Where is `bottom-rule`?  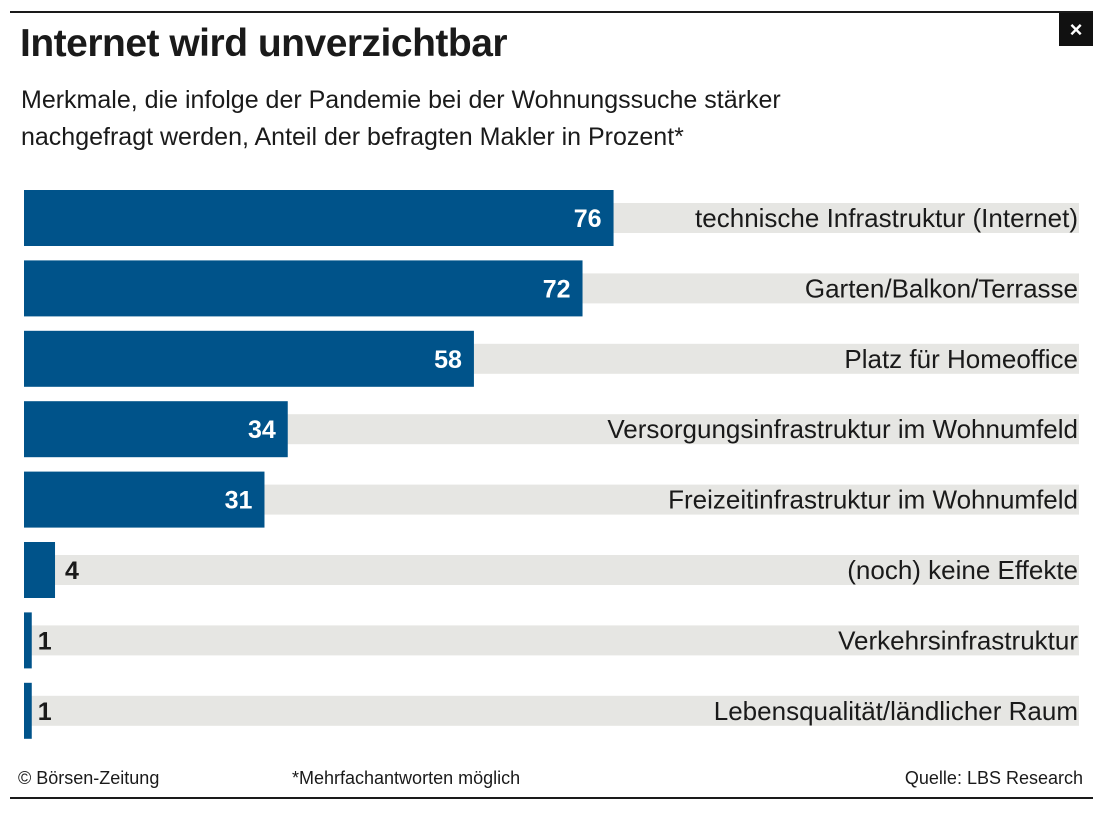 bottom-rule is located at coordinates (551, 798).